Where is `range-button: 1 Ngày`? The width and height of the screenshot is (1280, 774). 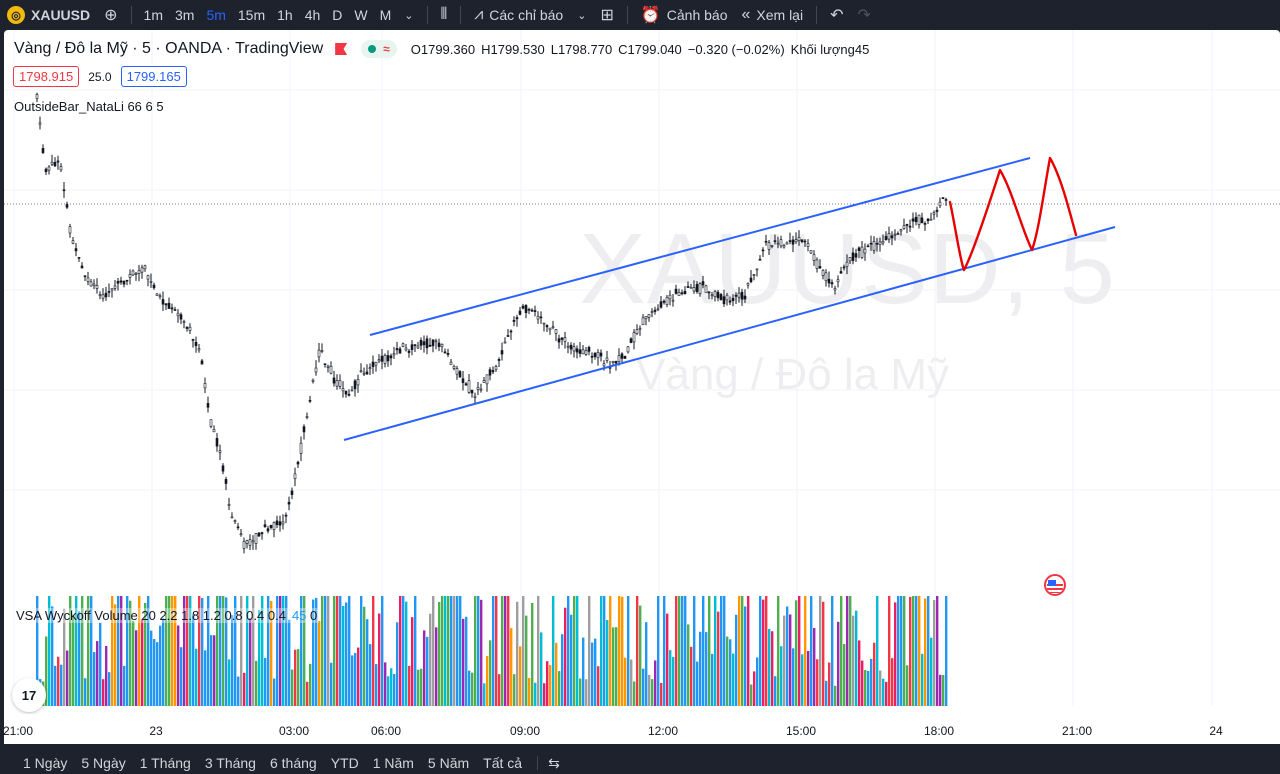 range-button: 1 Ngày is located at coordinates (45, 763).